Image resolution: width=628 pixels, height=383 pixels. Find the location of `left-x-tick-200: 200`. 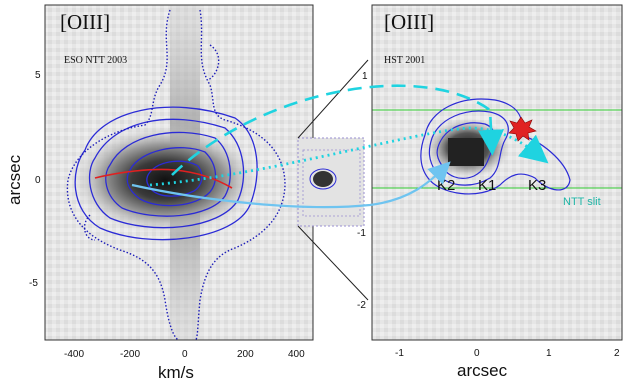

left-x-tick-200: 200 is located at coordinates (245, 354).